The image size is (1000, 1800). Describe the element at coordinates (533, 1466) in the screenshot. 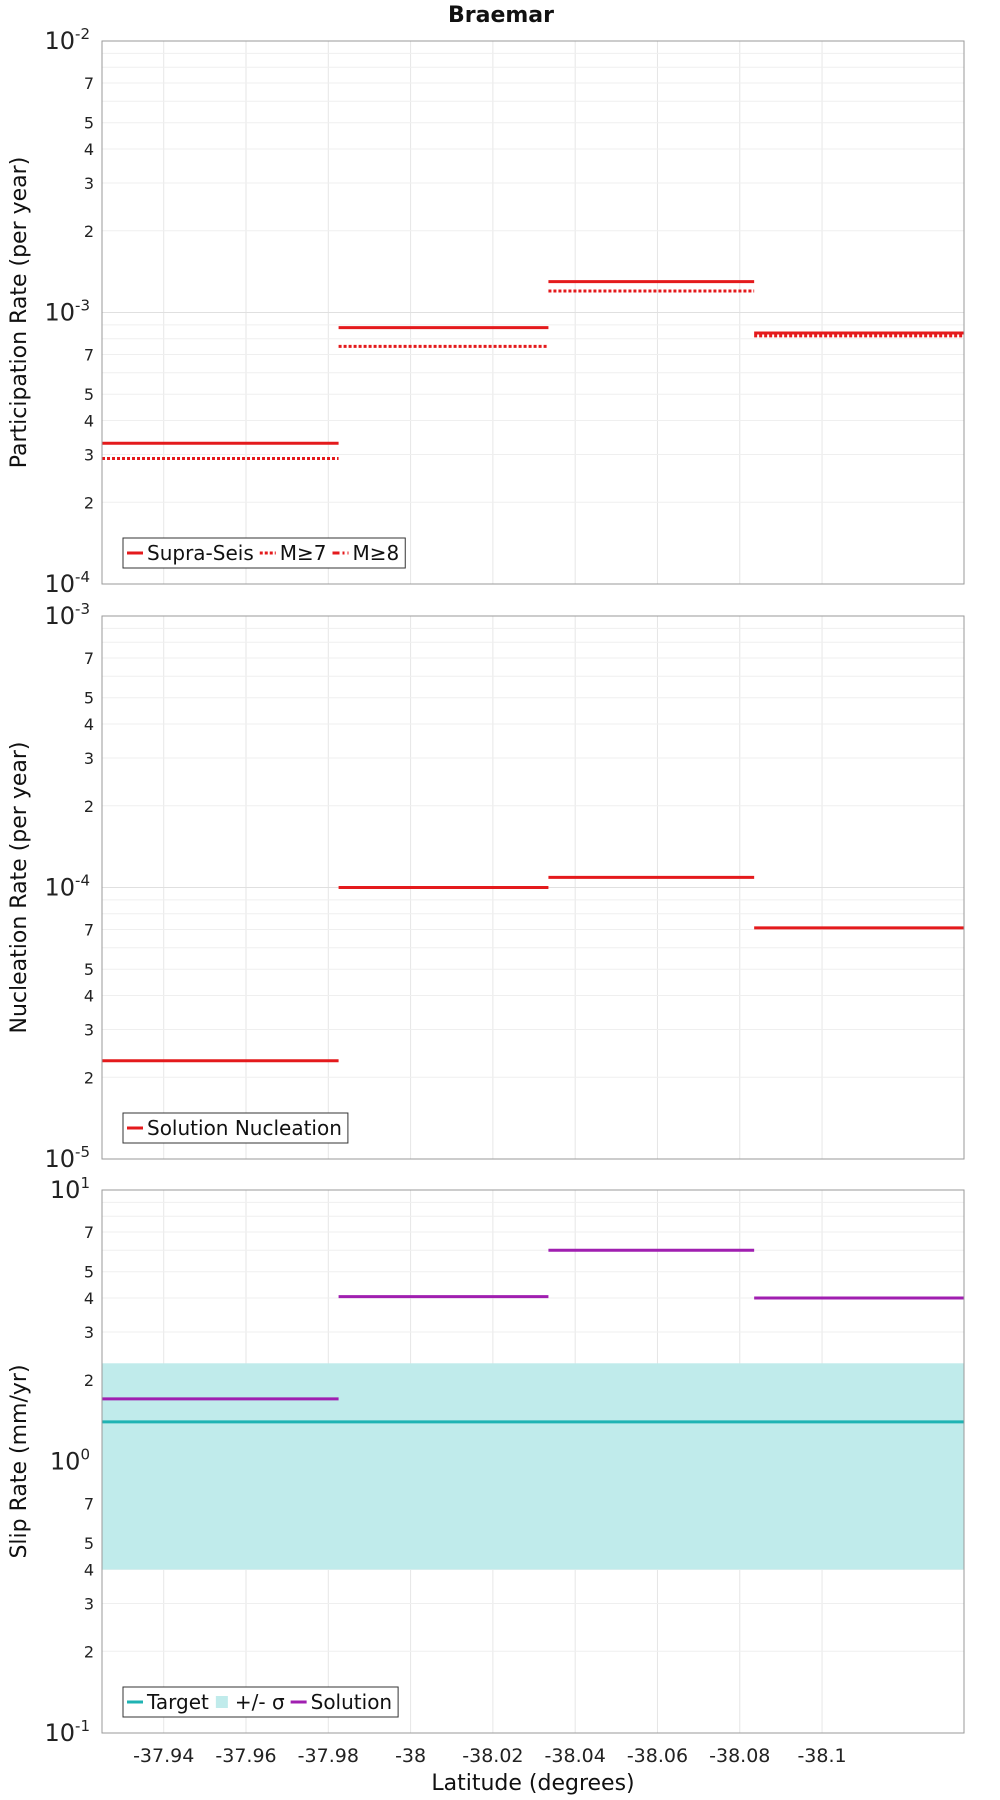

I see `sigma-band` at that location.